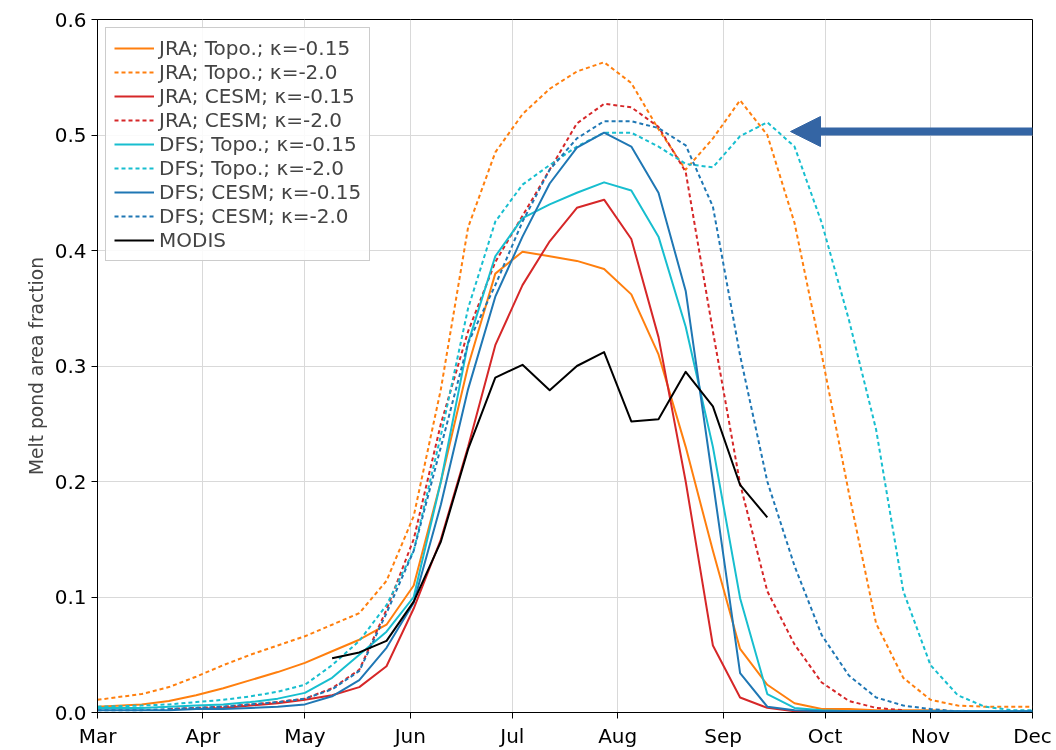  What do you see at coordinates (70, 597) in the screenshot?
I see `y-tick-label: 0.1` at bounding box center [70, 597].